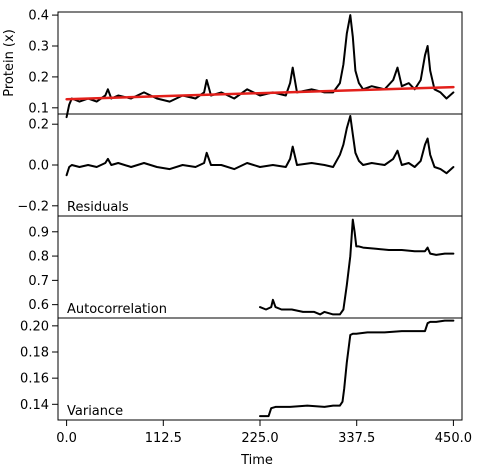 The height and width of the screenshot is (472, 489). I want to click on y-tick-label: 0.18, so click(34, 353).